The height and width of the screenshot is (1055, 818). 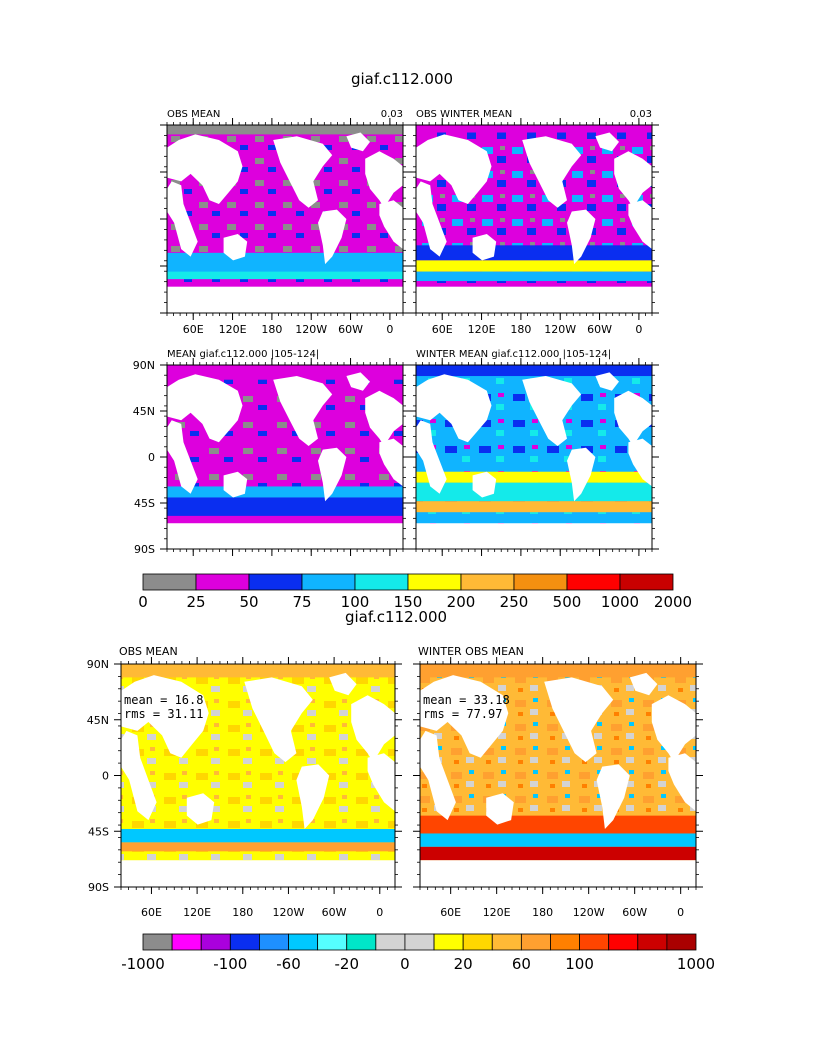 What do you see at coordinates (144, 503) in the screenshot?
I see `y-tick-label: 45S` at bounding box center [144, 503].